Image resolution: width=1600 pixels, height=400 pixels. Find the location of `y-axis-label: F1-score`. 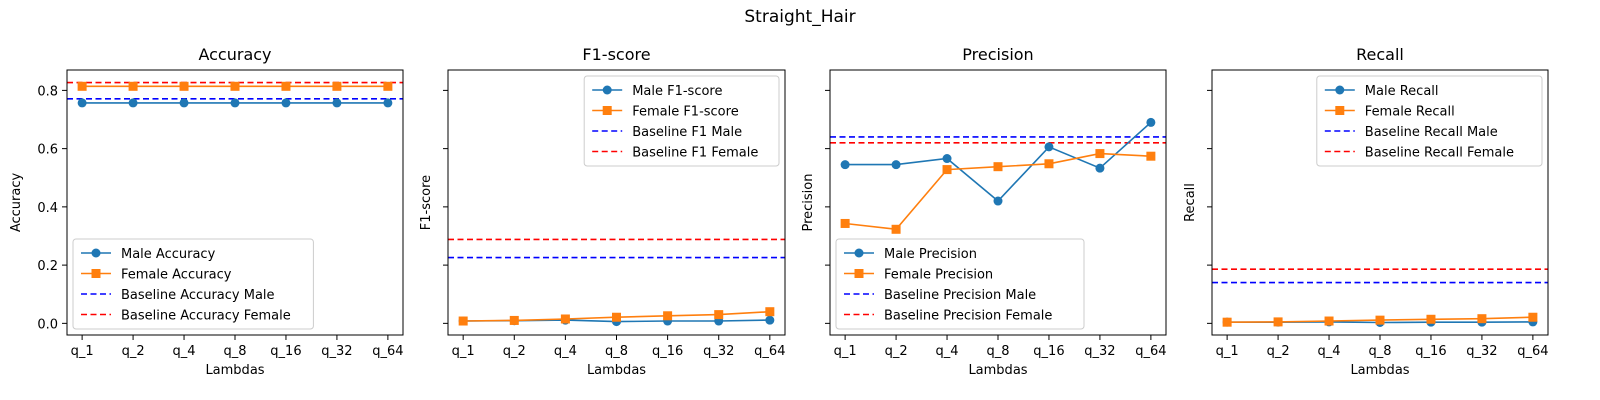

y-axis-label: F1-score is located at coordinates (426, 202).